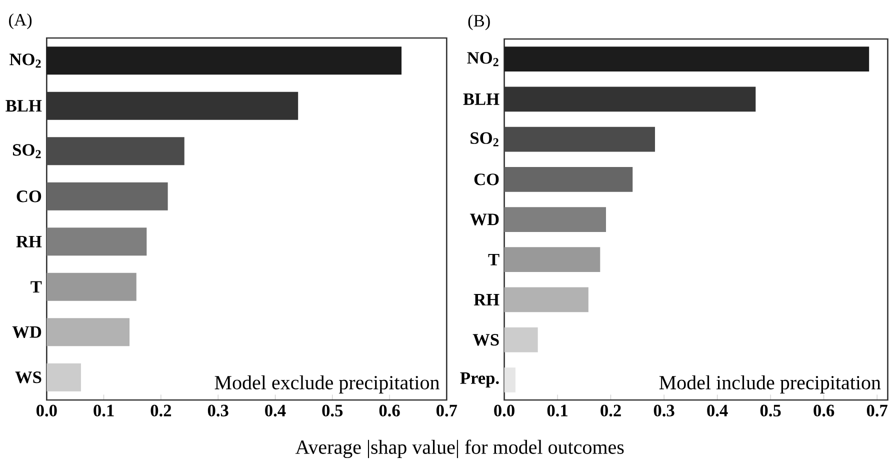  What do you see at coordinates (479, 380) in the screenshot?
I see `y-tick-label: Prep.` at bounding box center [479, 380].